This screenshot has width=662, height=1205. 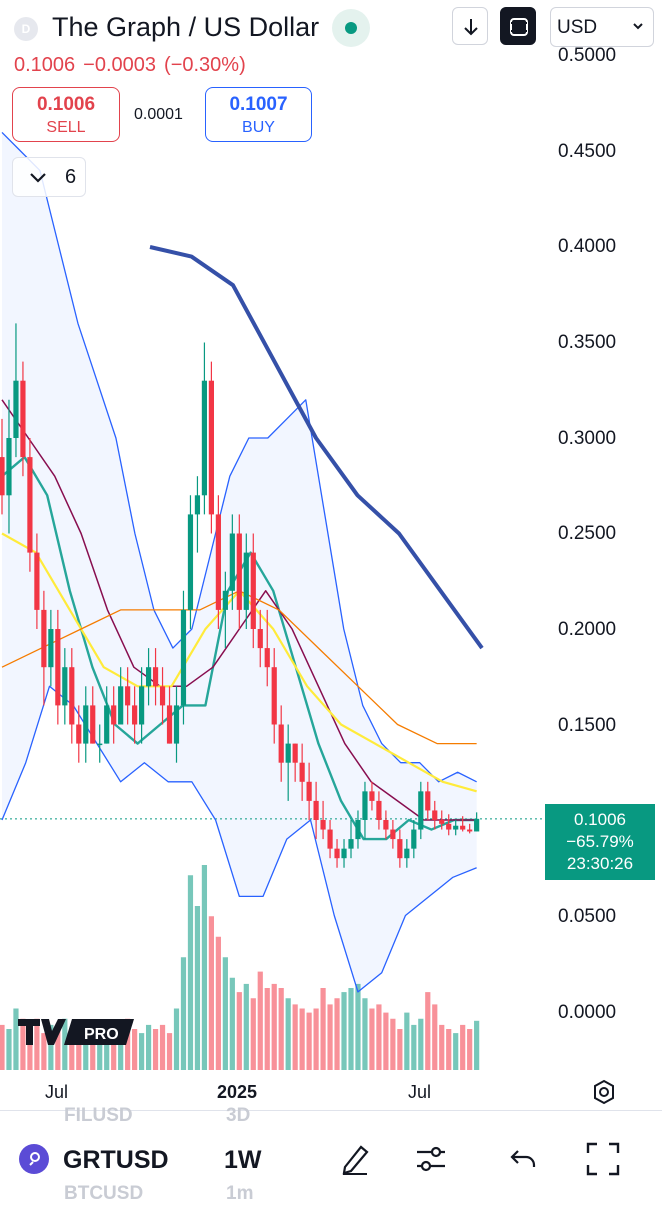 What do you see at coordinates (243, 1160) in the screenshot?
I see `timeframe-selector: 1W` at bounding box center [243, 1160].